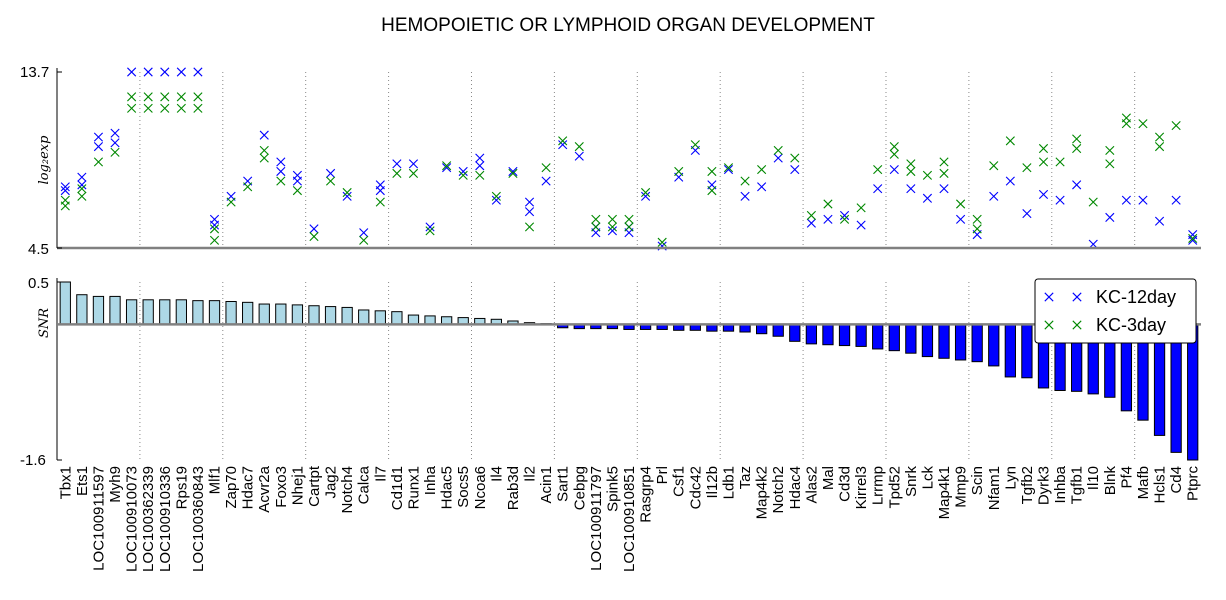 The height and width of the screenshot is (600, 1226). What do you see at coordinates (115, 484) in the screenshot?
I see `gene-label-myh9: Myh9` at bounding box center [115, 484].